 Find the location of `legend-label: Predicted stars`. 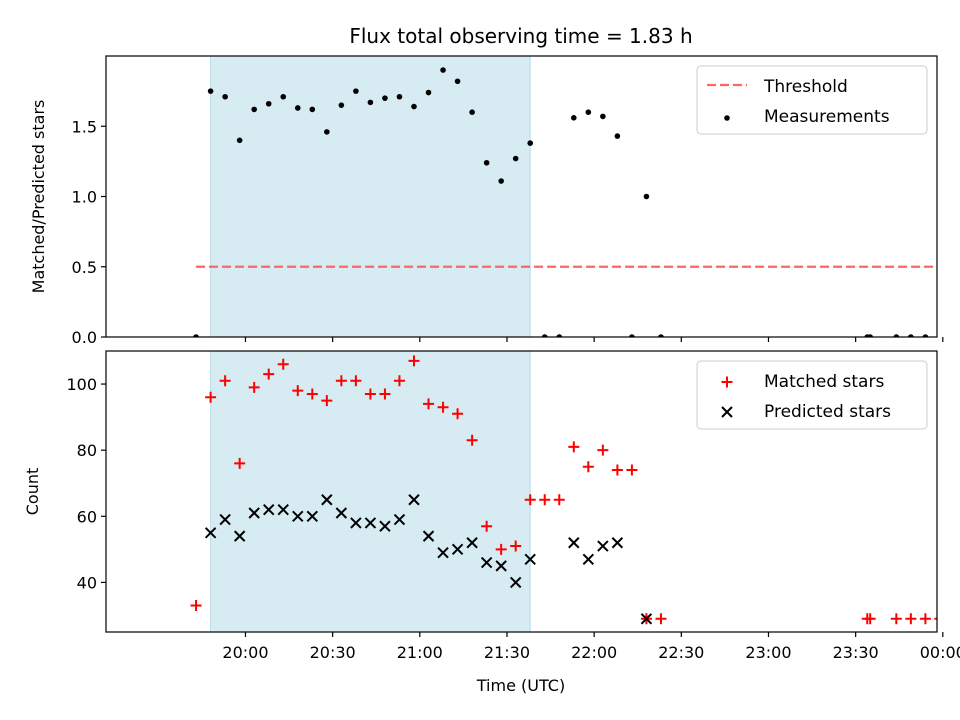

legend-label: Predicted stars is located at coordinates (827, 412).